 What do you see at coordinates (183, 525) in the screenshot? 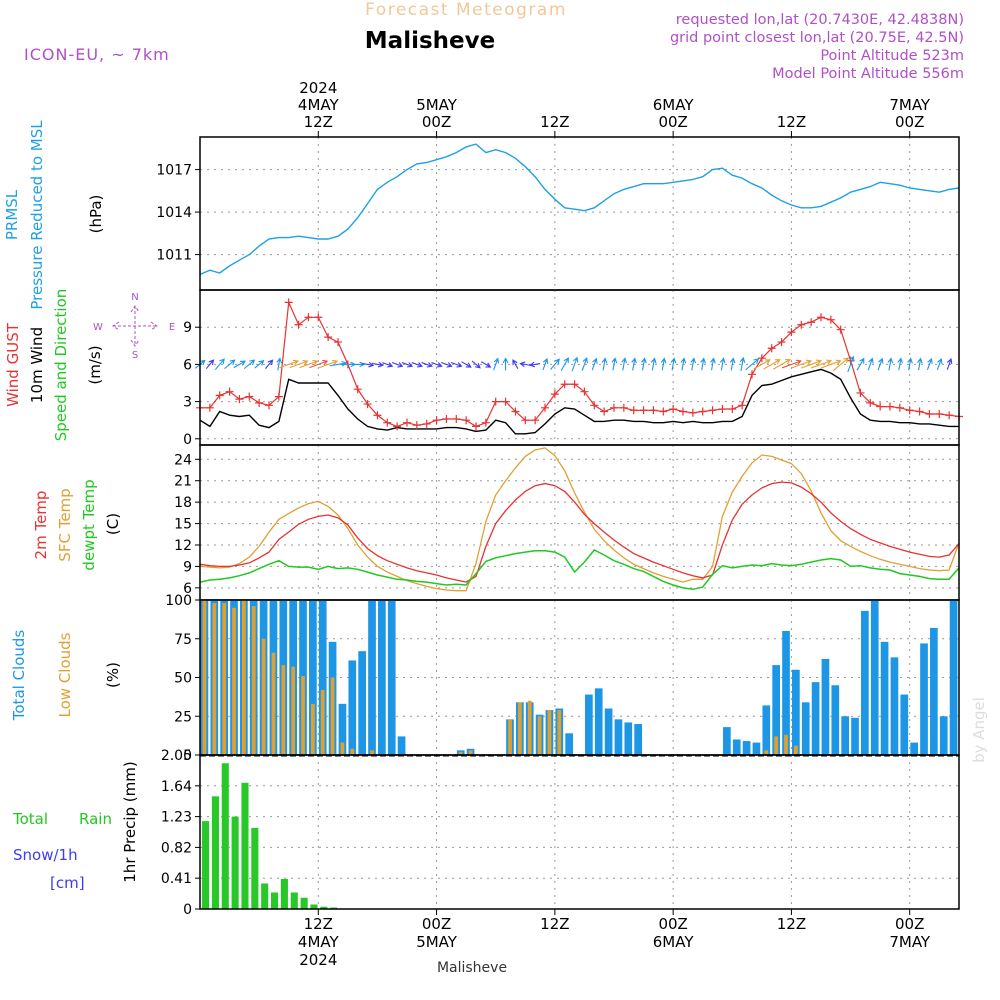
I see `y-tick-label: 15` at bounding box center [183, 525].